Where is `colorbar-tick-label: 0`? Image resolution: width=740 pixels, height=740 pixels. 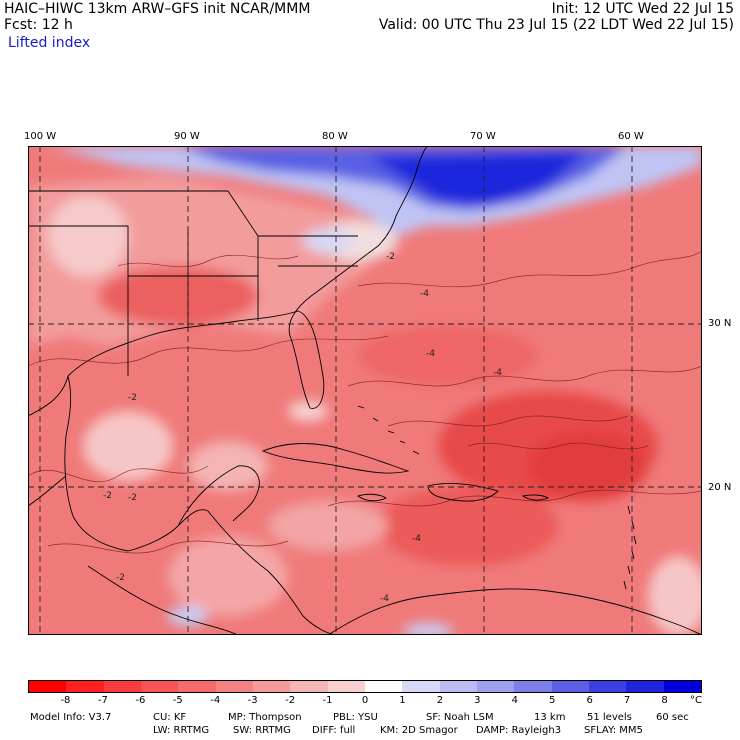 colorbar-tick-label: 0 is located at coordinates (365, 700).